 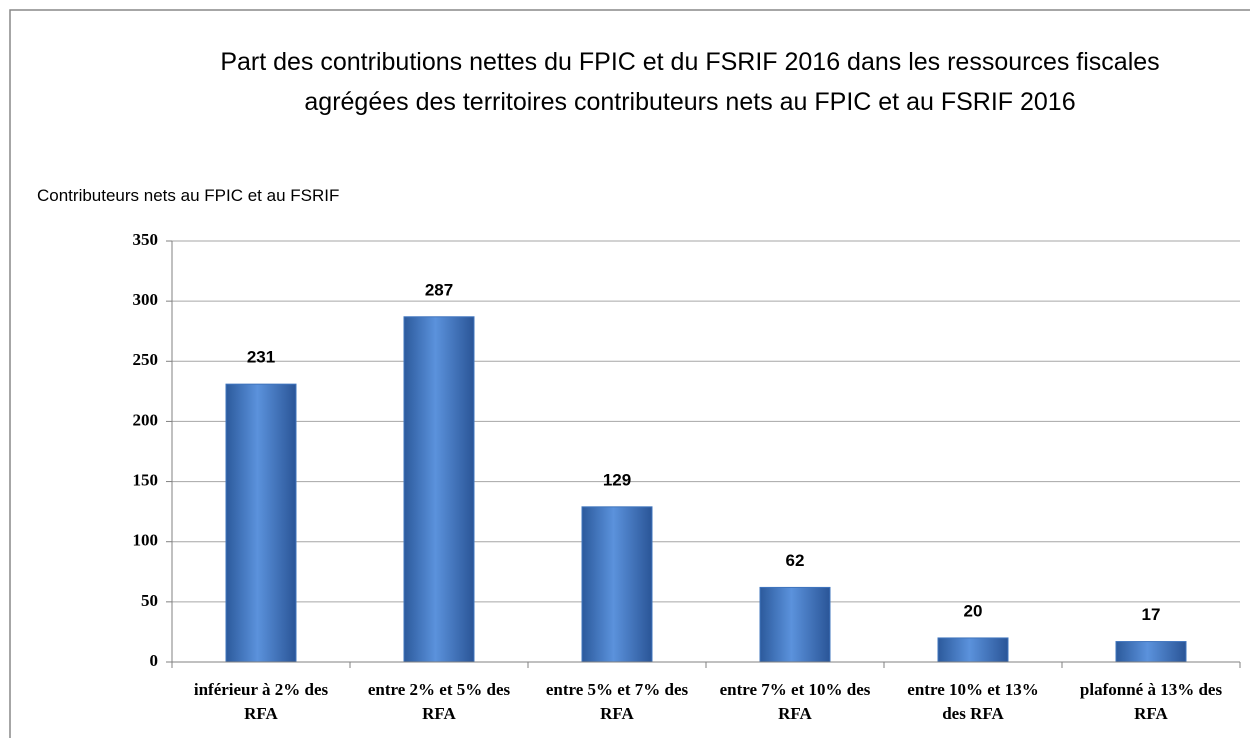 I want to click on data-label: 287, so click(x=439, y=289).